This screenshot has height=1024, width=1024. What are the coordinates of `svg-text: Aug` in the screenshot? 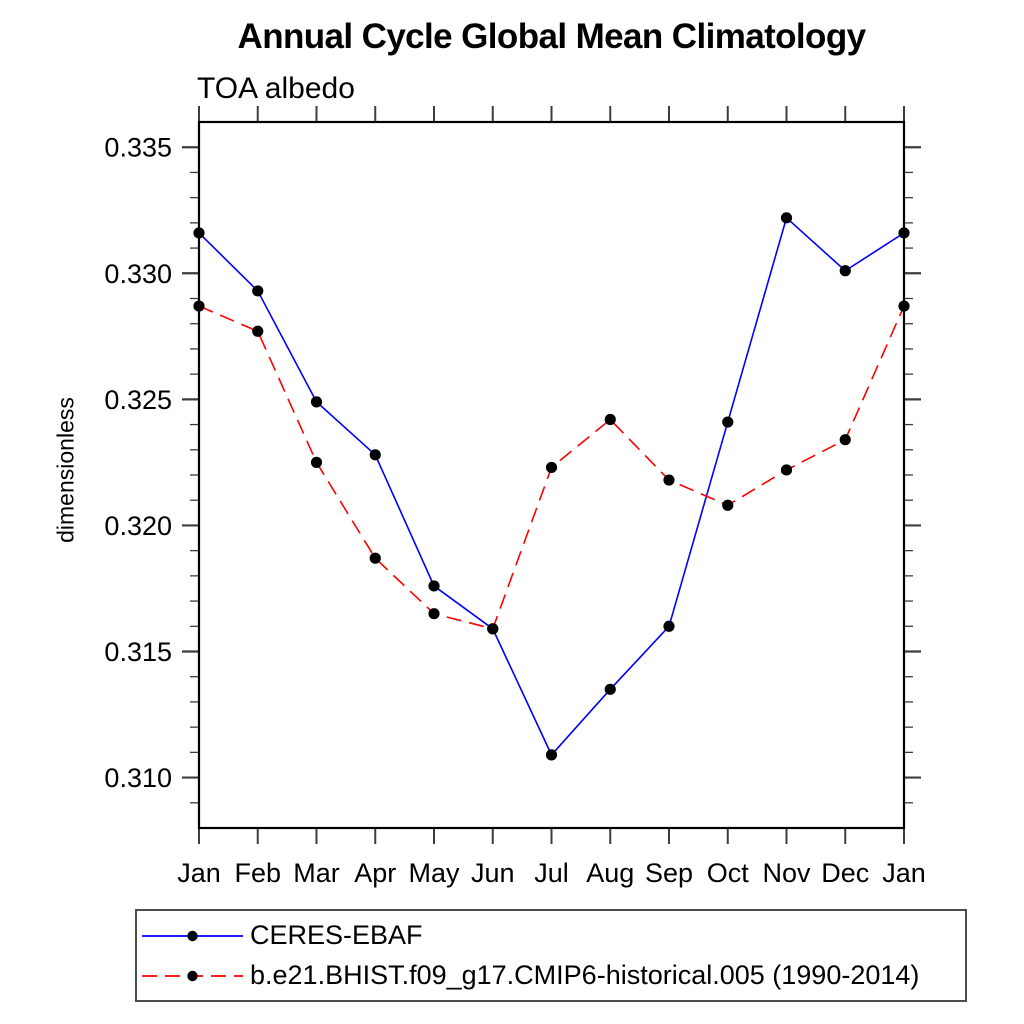 It's located at (610, 873).